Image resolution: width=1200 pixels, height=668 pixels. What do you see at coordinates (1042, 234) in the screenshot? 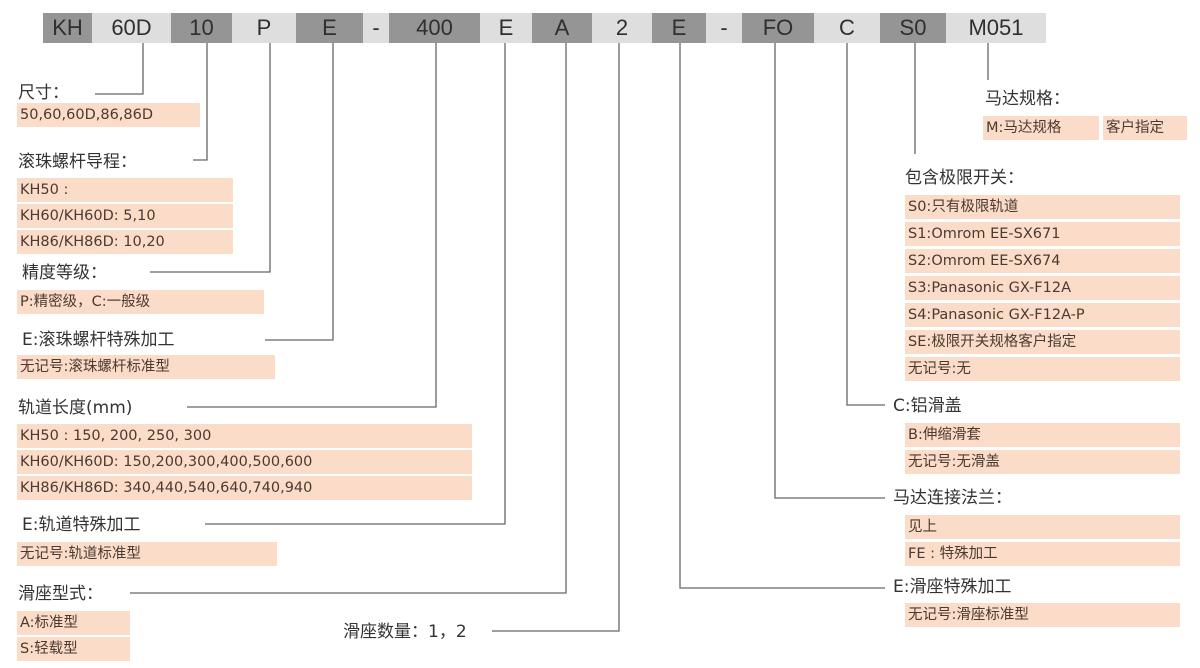
I see `limit-switch-option: S1:Omrom EE-SX671` at bounding box center [1042, 234].